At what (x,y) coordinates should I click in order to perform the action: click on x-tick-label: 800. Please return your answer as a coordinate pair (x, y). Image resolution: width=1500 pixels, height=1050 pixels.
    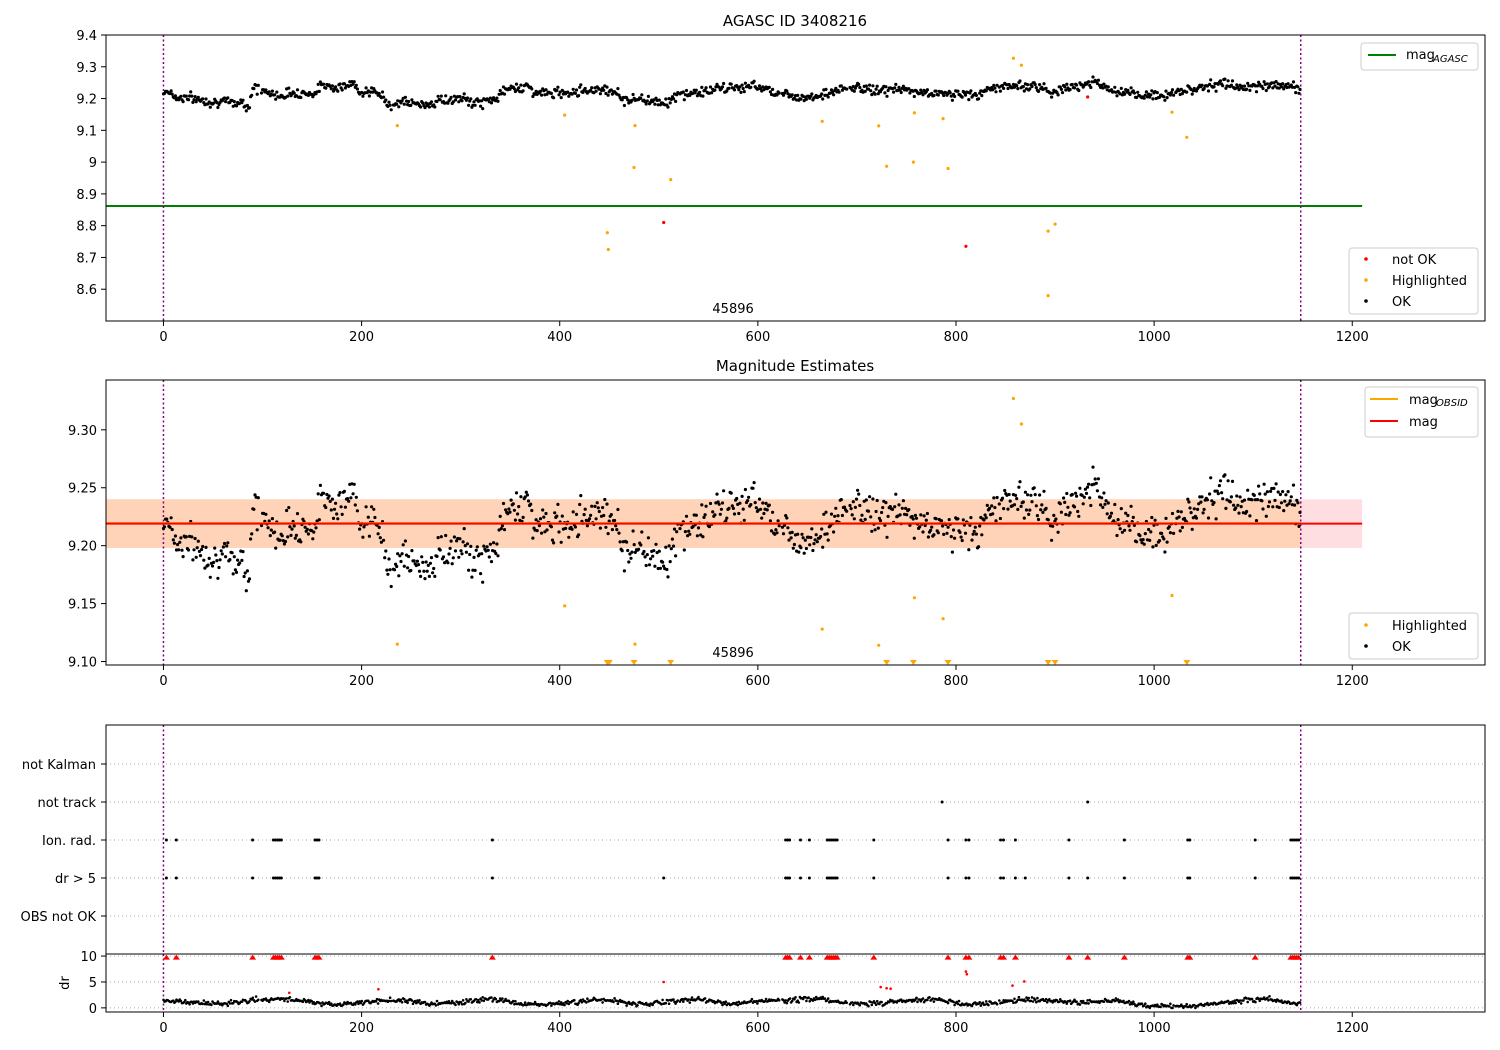
    Looking at the image, I should click on (956, 1028).